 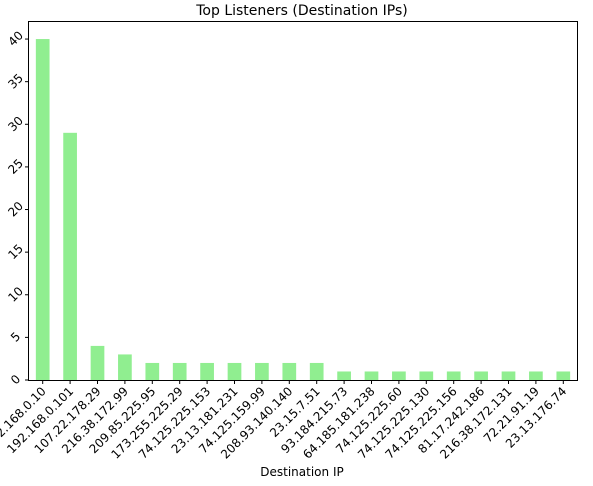 I want to click on y-tick-label: 5, so click(x=15, y=336).